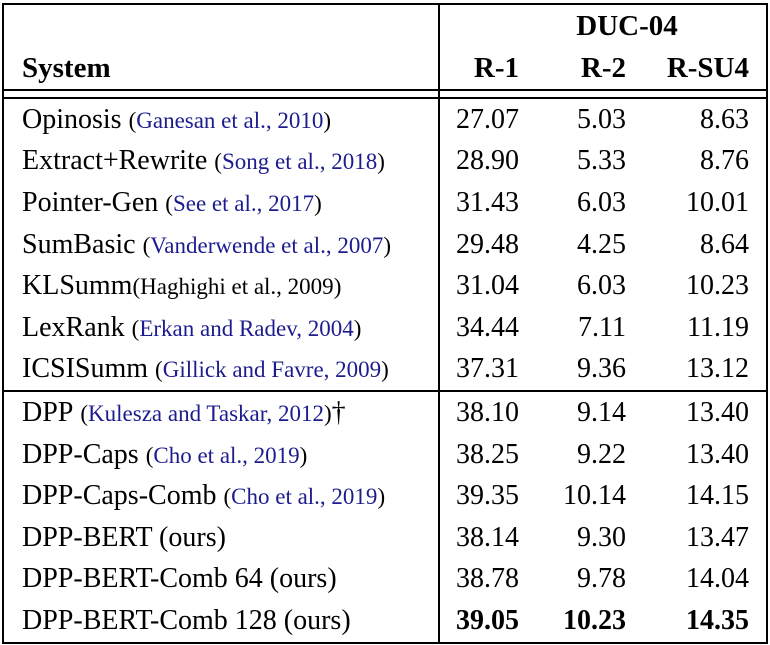 The width and height of the screenshot is (770, 645). Describe the element at coordinates (717, 369) in the screenshot. I see `rsu4-value: 13.12` at that location.